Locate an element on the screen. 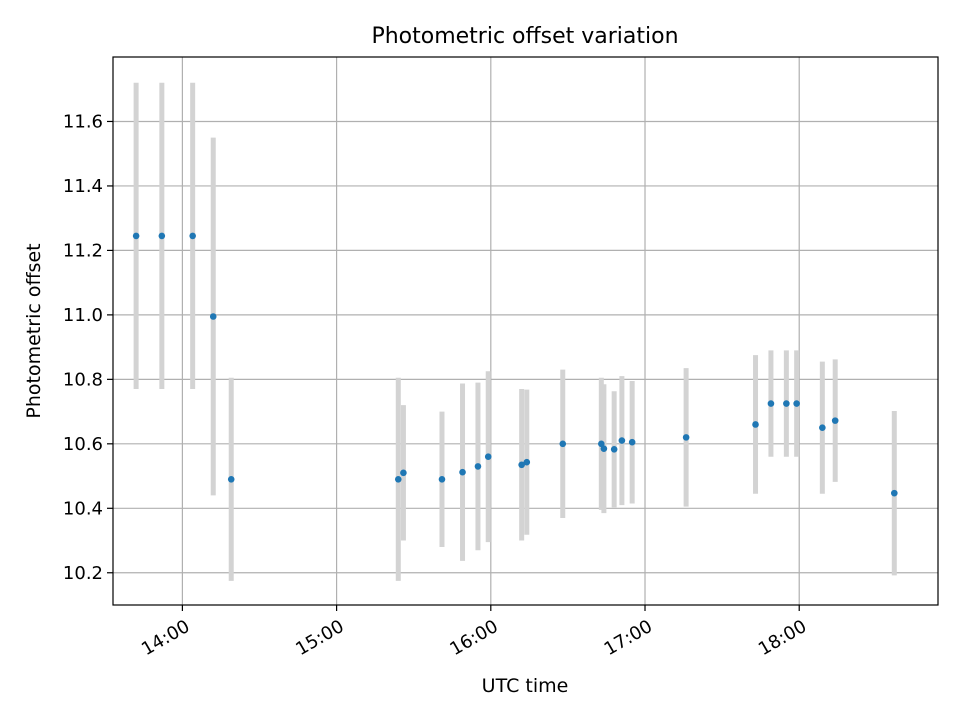  x-axis-label: UTC time is located at coordinates (525, 686).